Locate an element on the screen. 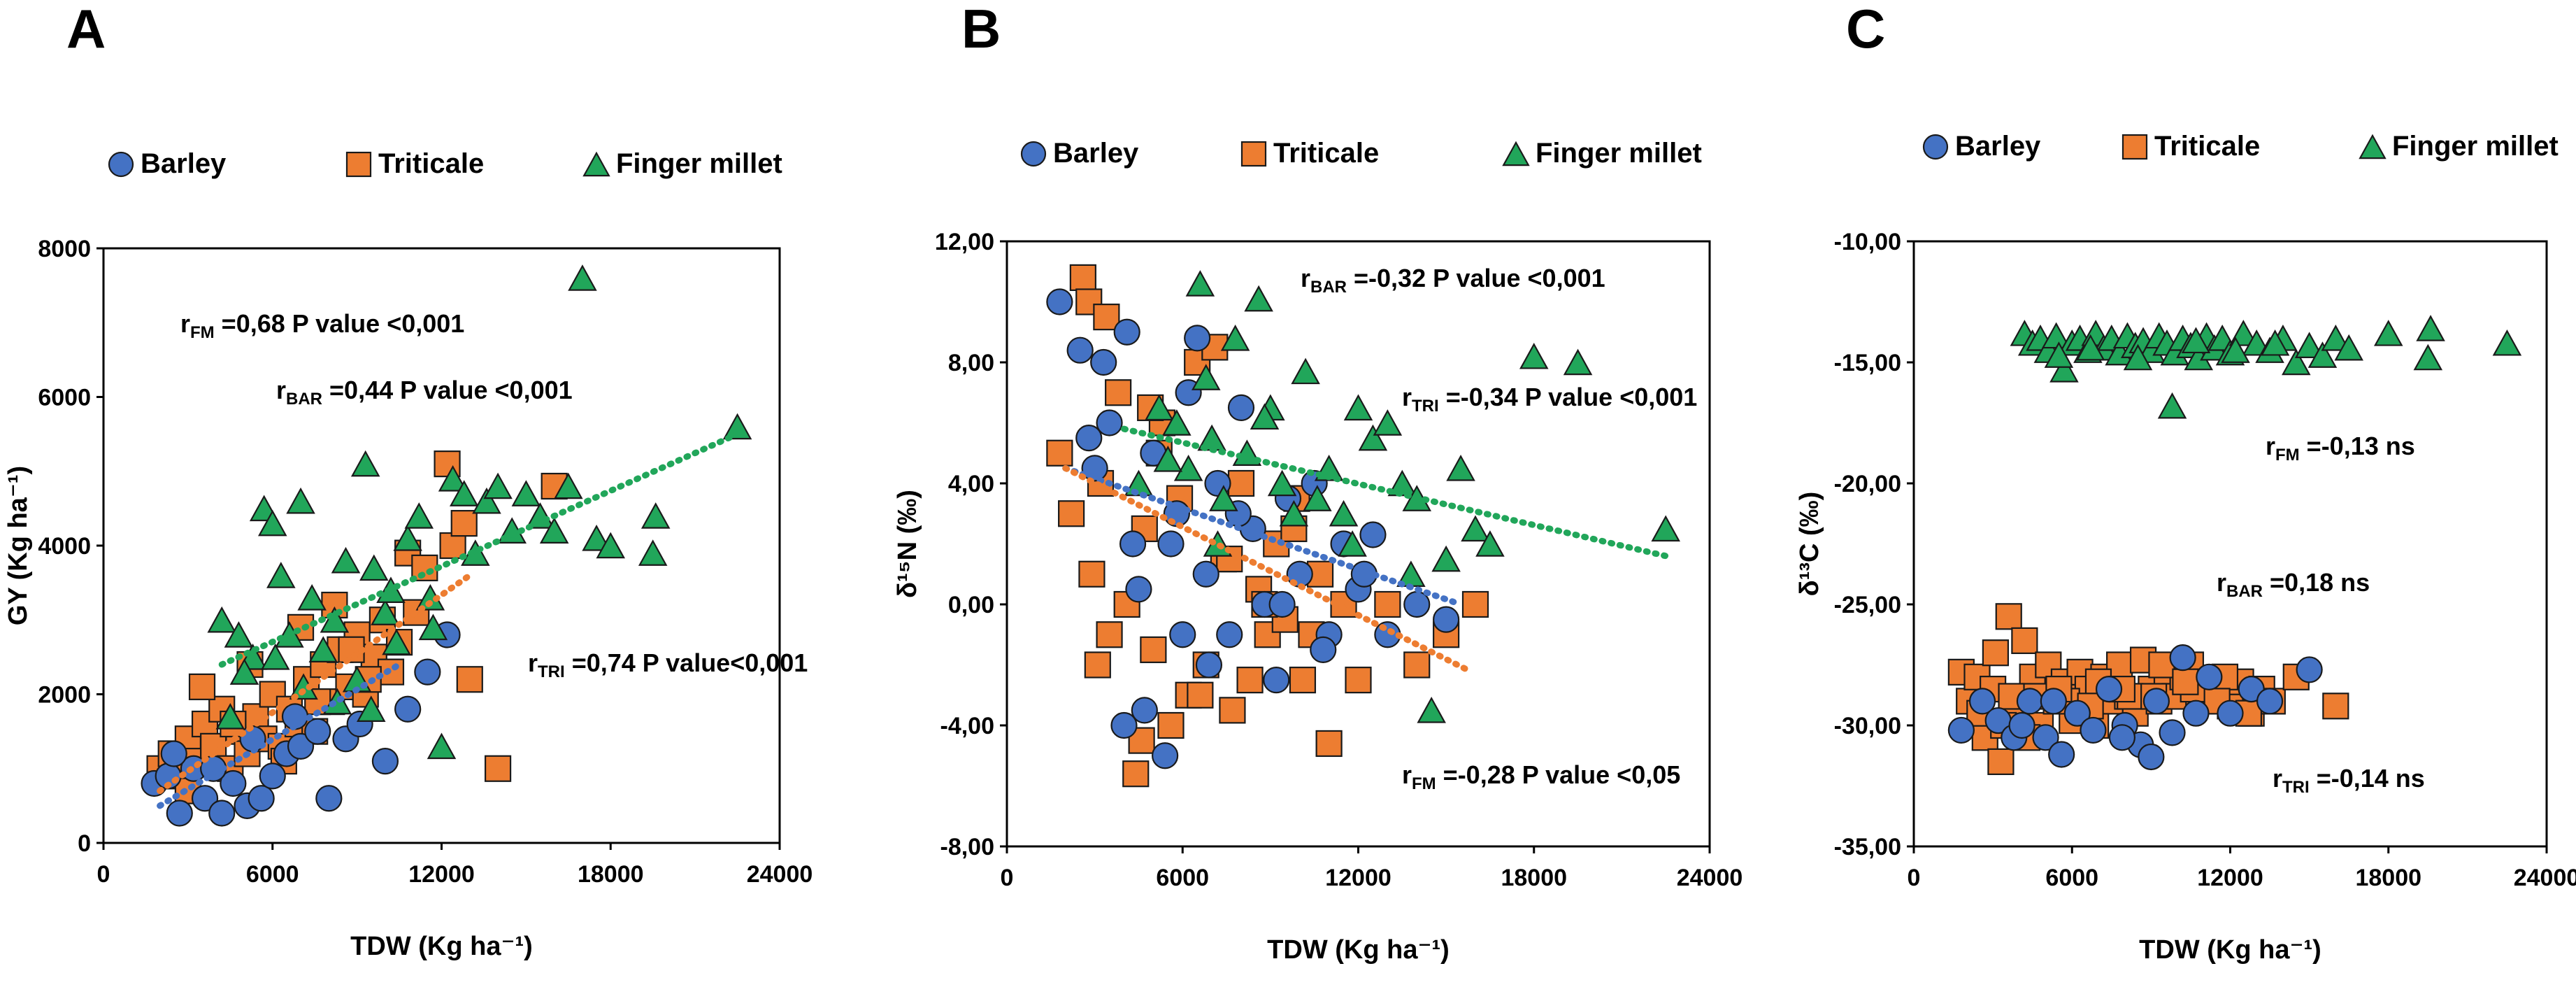 The height and width of the screenshot is (1001, 2576). y-axis-title: δ¹⁵N (‰) is located at coordinates (907, 544).